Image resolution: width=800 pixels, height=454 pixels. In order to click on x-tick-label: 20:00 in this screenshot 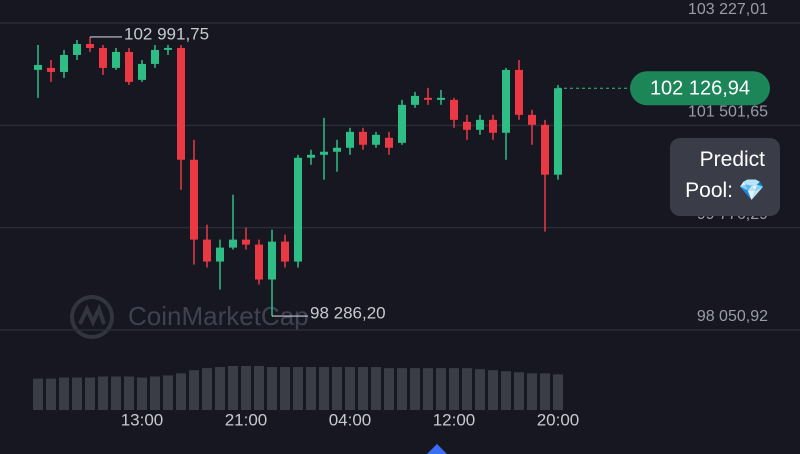, I will do `click(558, 419)`.